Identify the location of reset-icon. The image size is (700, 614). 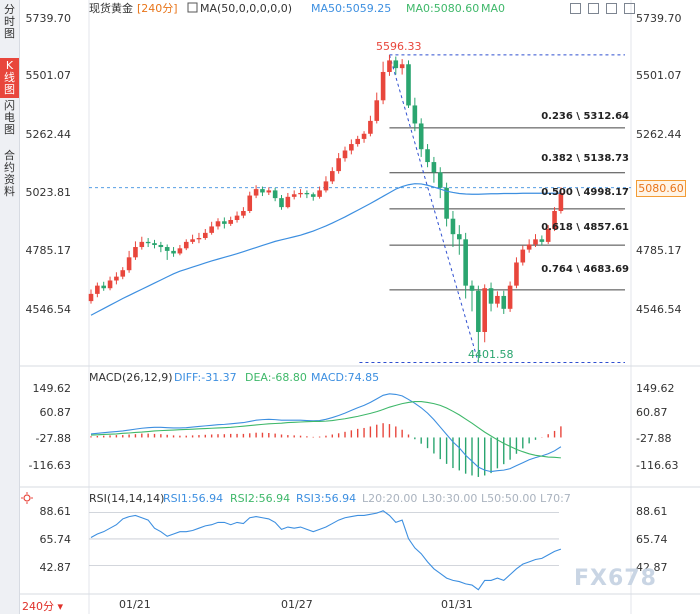
(611, 8).